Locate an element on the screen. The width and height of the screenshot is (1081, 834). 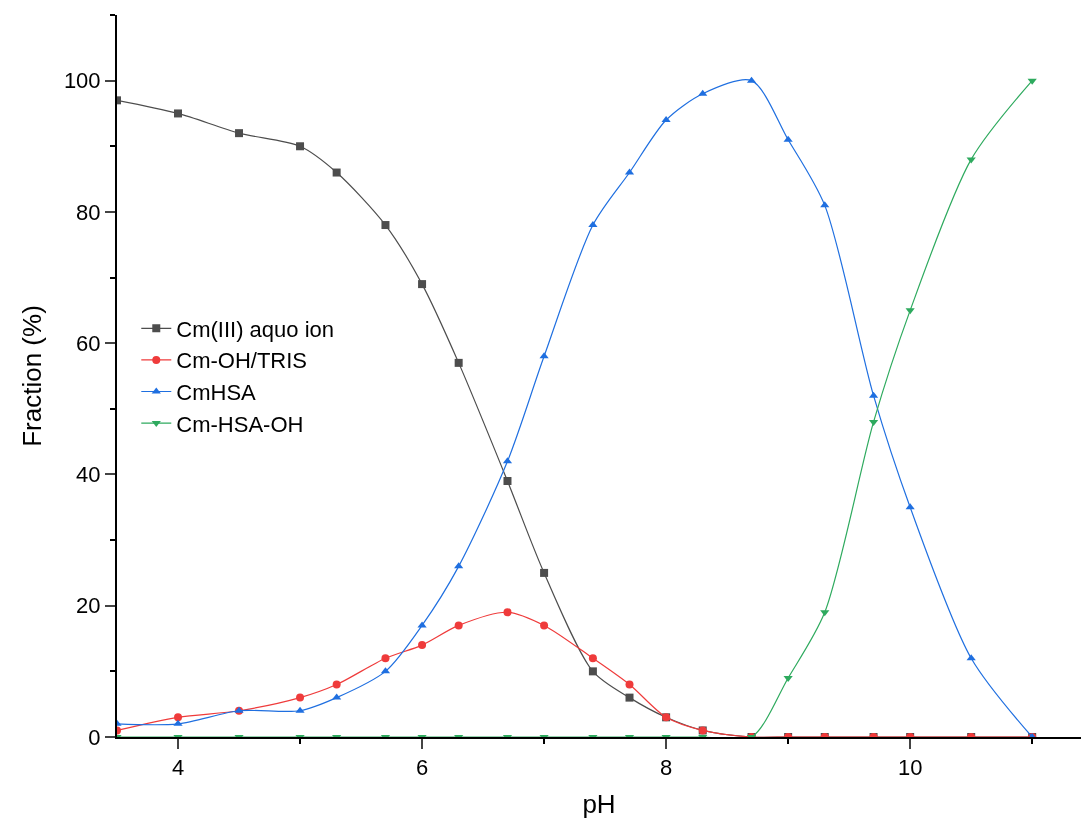
legend-label: Cm(III) aquo ion is located at coordinates (255, 329).